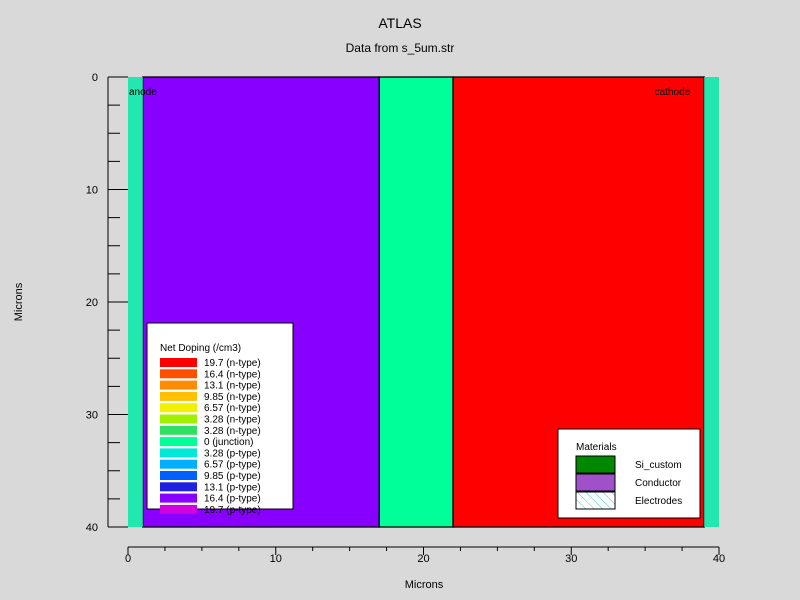  What do you see at coordinates (658, 465) in the screenshot?
I see `material-label: Si_custom` at bounding box center [658, 465].